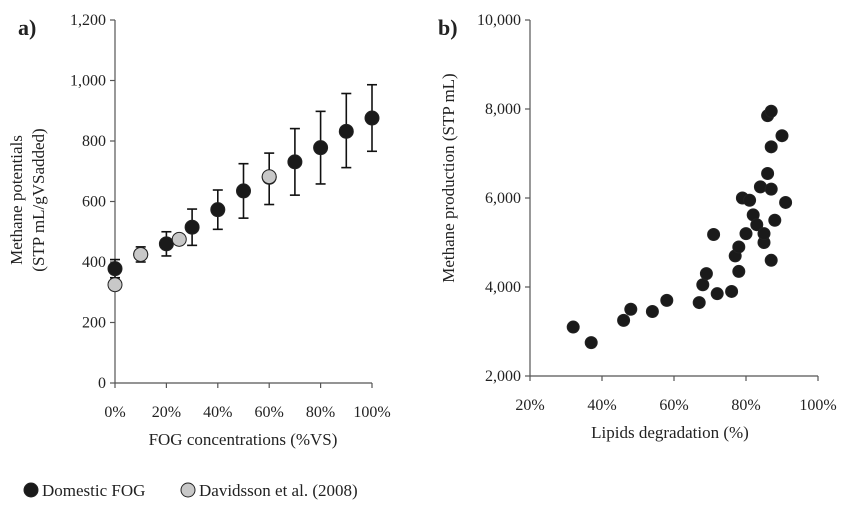  I want to click on panel-a-x-tick-label: 80%, so click(320, 412).